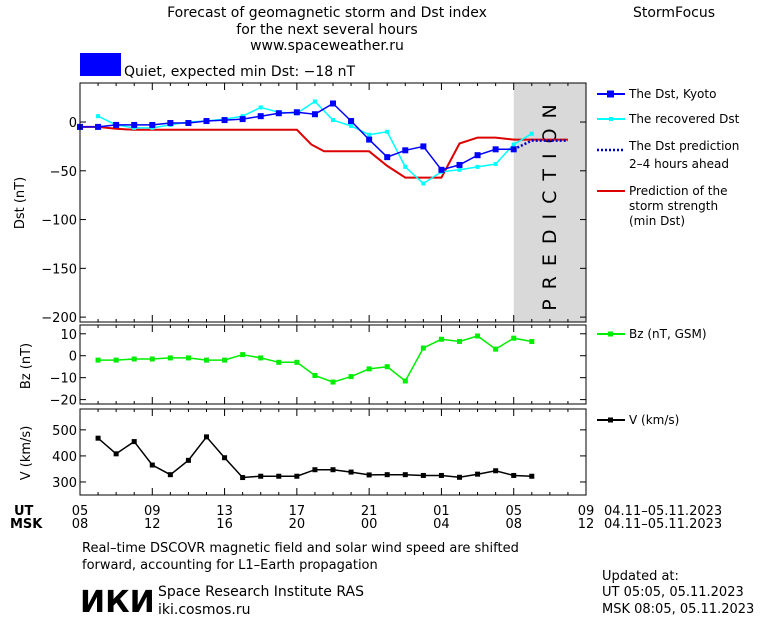 The height and width of the screenshot is (620, 760). I want to click on v-panel: 300 400 500 V (km/s), so click(303, 452).